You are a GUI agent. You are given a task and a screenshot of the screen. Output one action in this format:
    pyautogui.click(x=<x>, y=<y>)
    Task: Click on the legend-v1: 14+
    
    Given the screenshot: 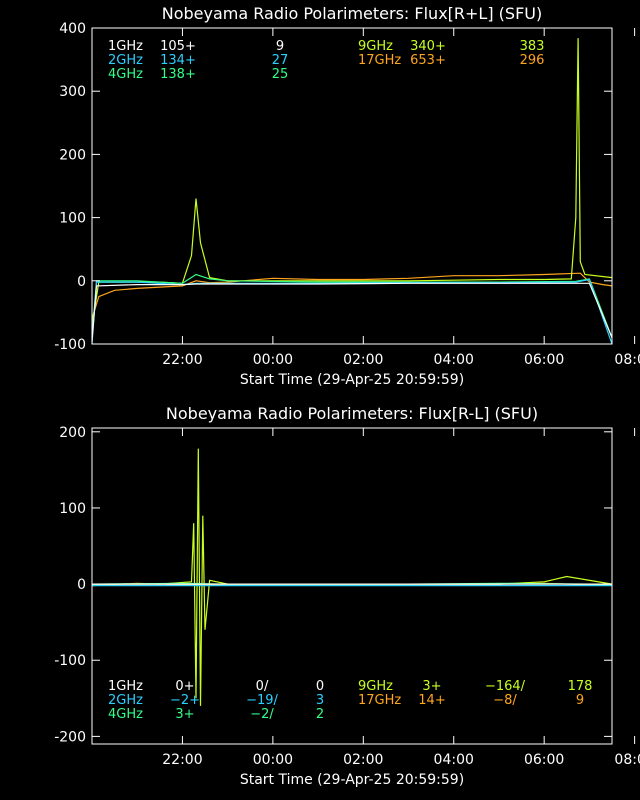 What is the action you would take?
    pyautogui.click(x=431, y=700)
    